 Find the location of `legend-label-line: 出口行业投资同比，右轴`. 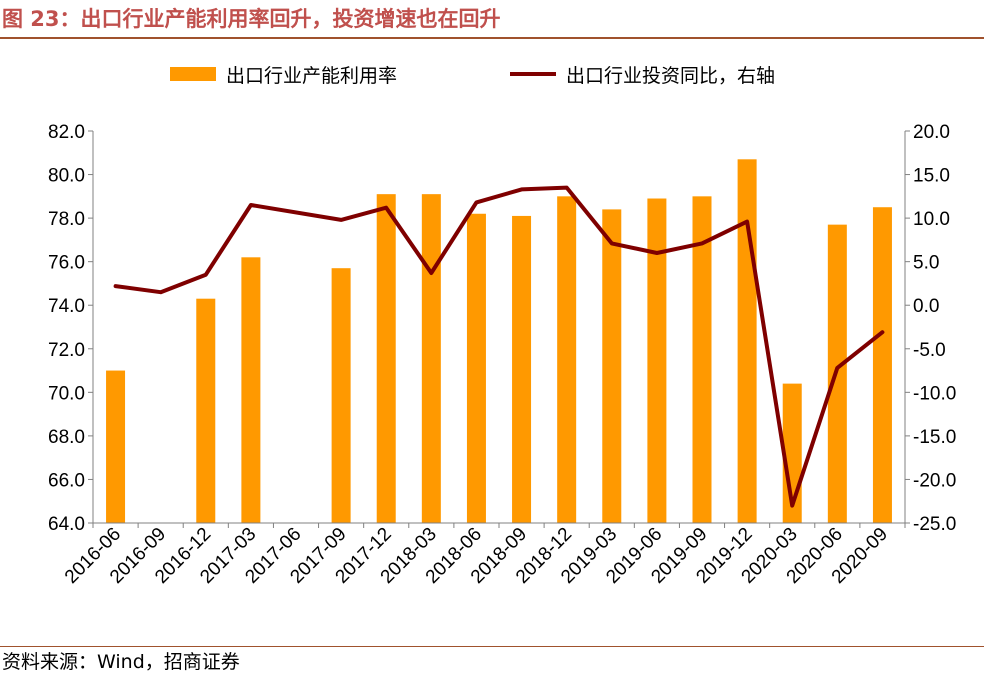

legend-label-line: 出口行业投资同比，右轴 is located at coordinates (670, 76).